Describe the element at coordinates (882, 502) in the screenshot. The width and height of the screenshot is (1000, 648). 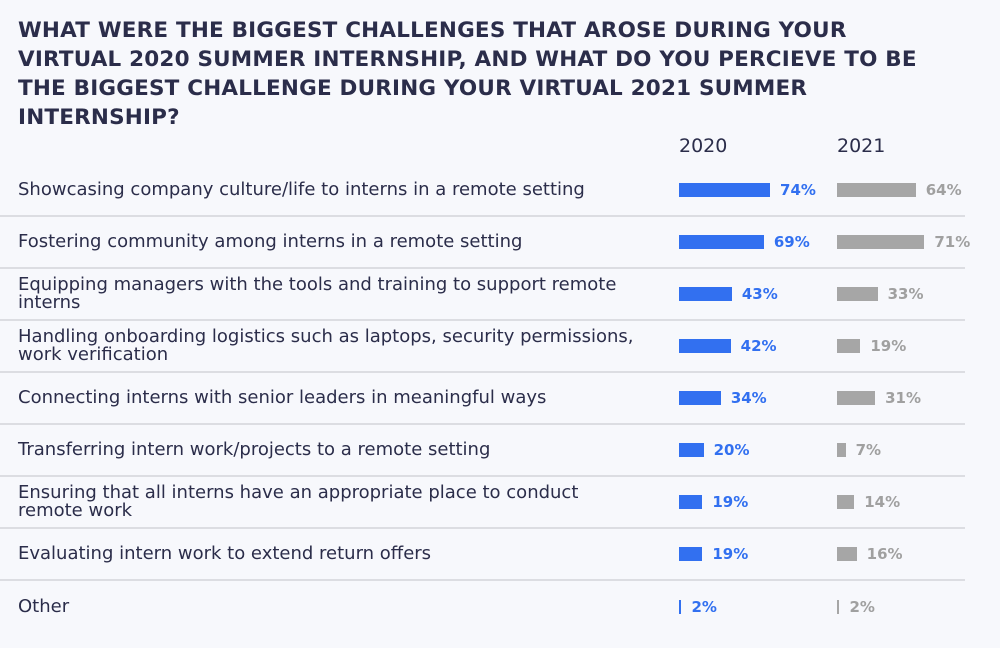
I see `data-label-2021: 14%` at that location.